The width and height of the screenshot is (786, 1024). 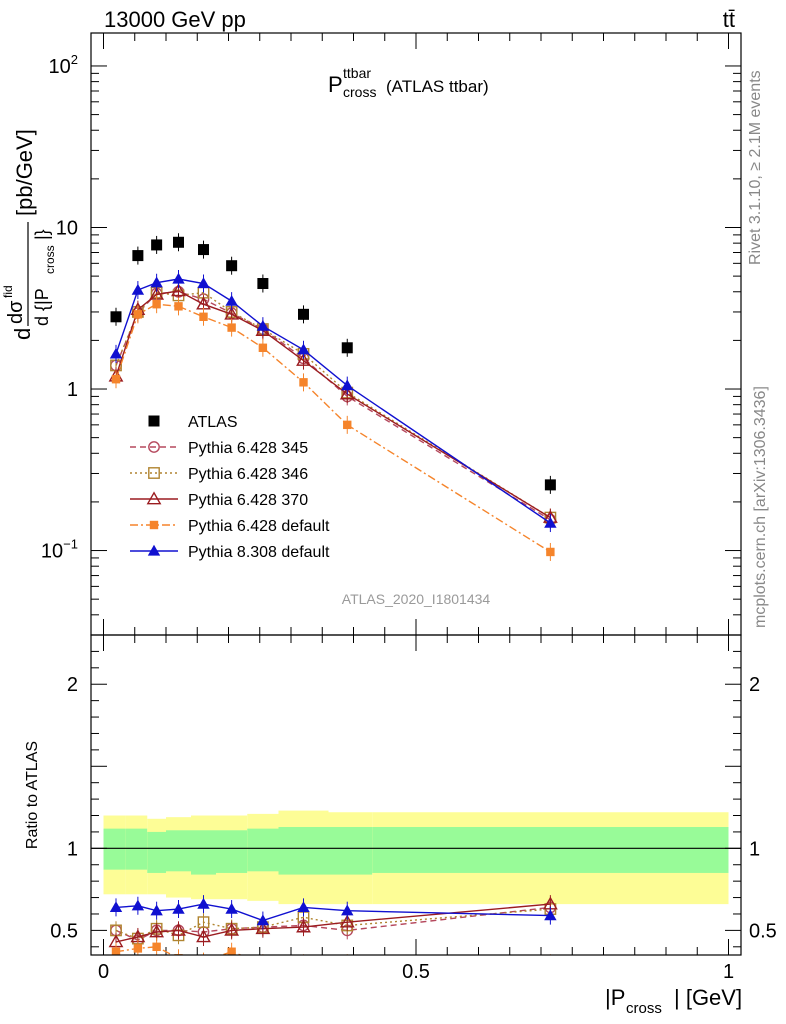 I want to click on title-suffix: (ATLAS ttbar), so click(x=437, y=86).